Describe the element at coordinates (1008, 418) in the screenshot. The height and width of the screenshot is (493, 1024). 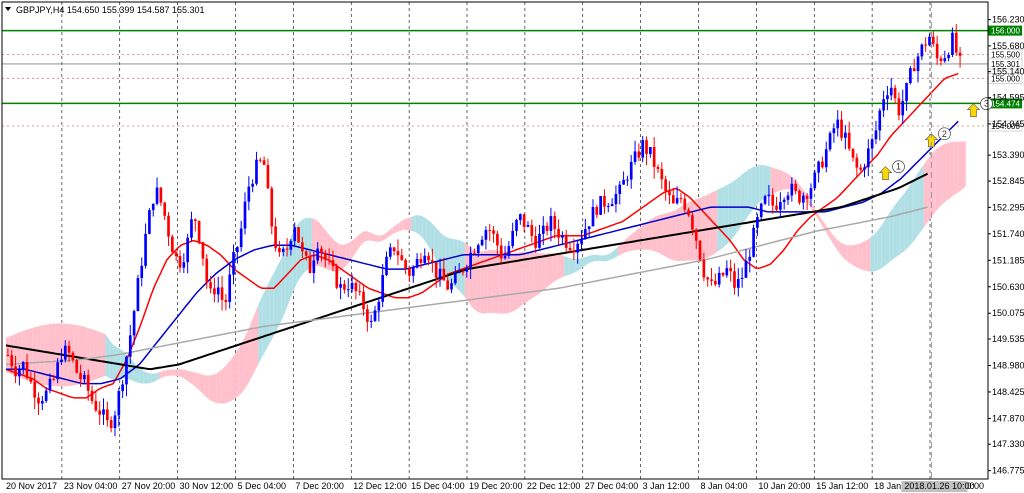
I see `y-tick-label: 147.870` at that location.